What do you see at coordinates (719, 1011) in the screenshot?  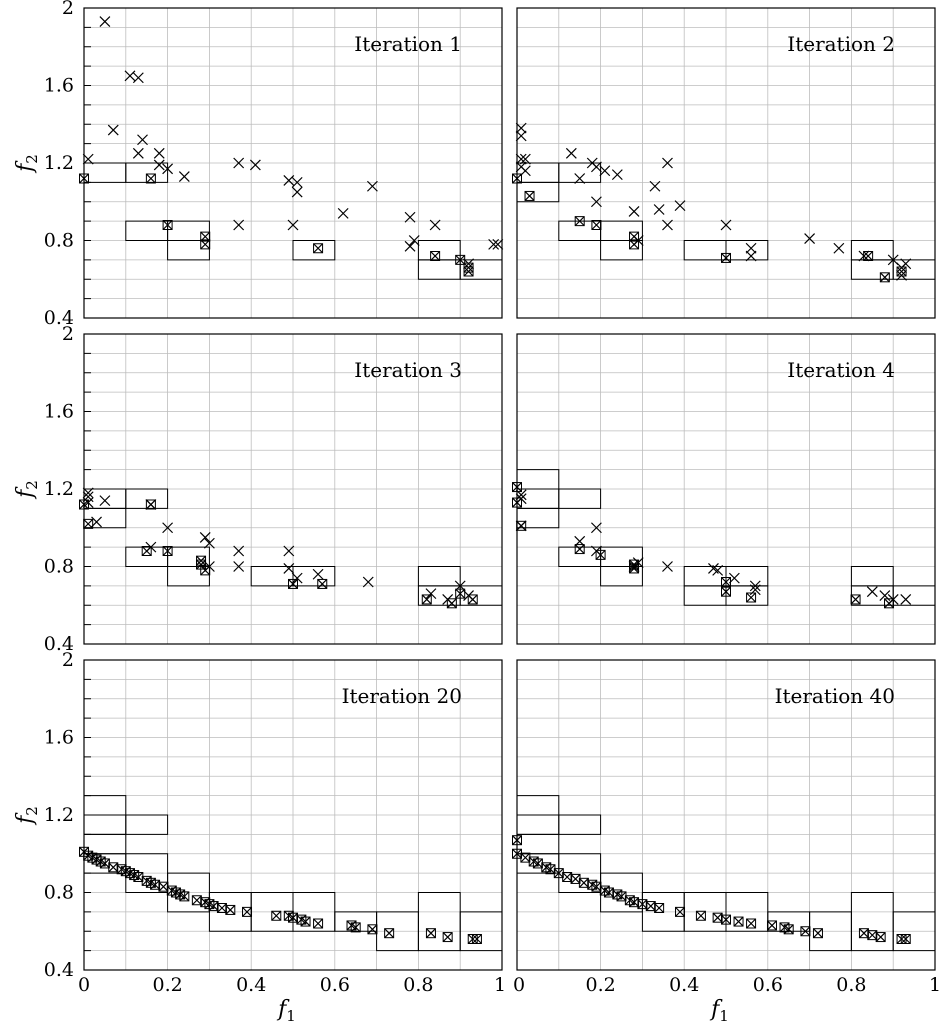 I see `x-axis-label: f1` at bounding box center [719, 1011].